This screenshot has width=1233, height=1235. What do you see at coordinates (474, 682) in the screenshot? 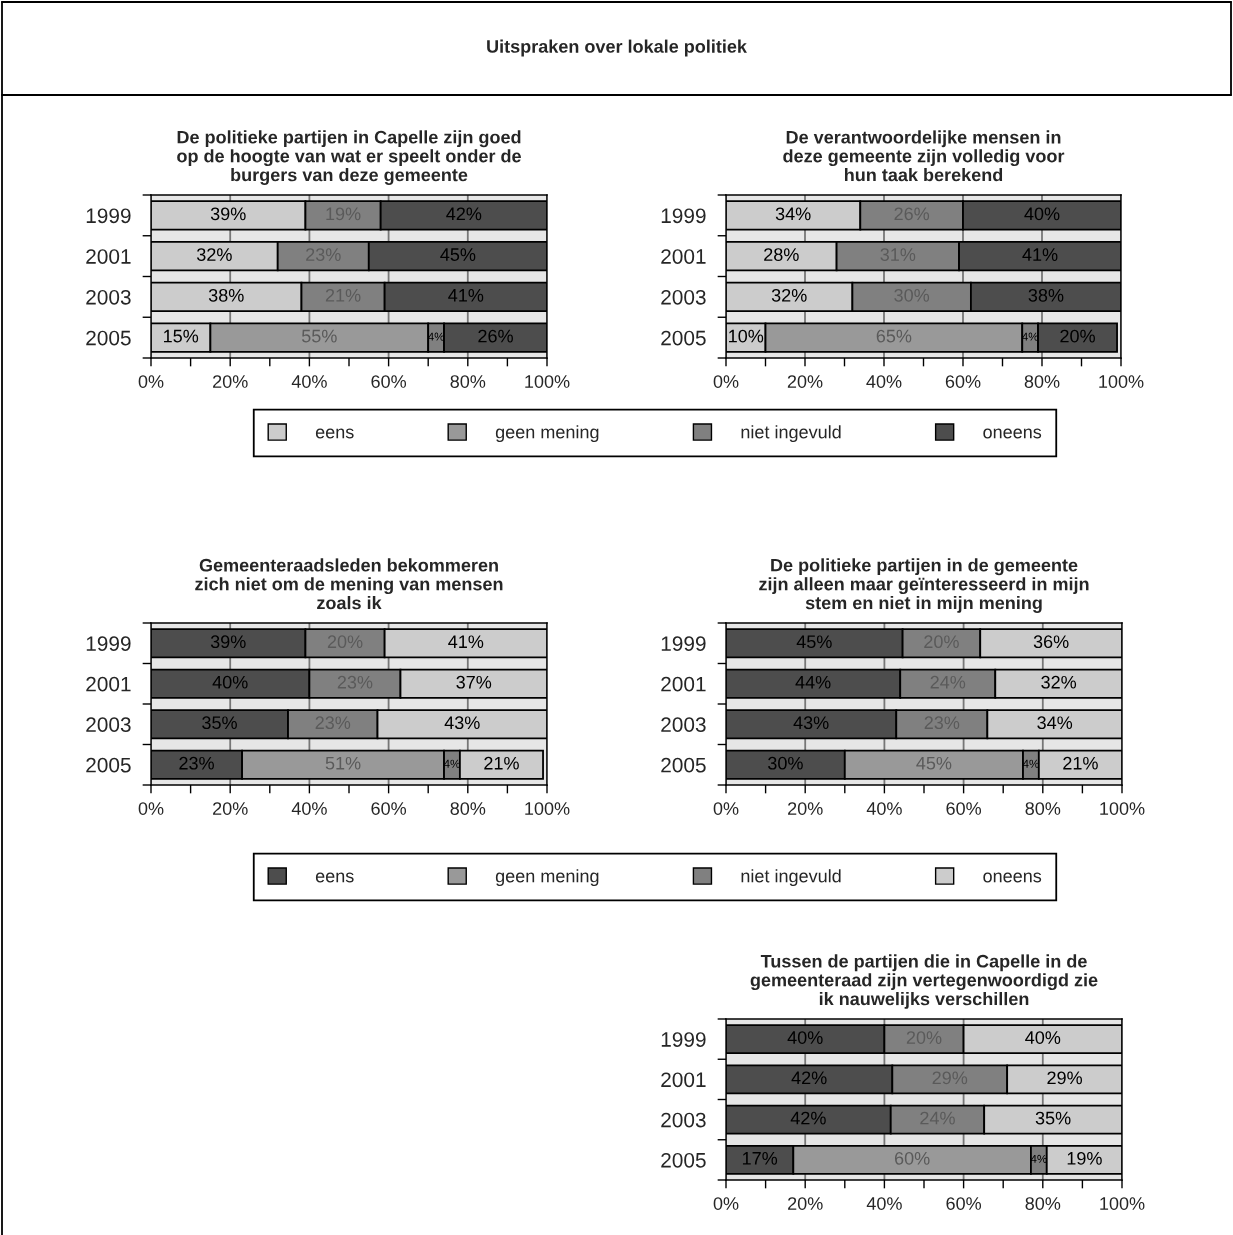
I see `data-label: 37%` at bounding box center [474, 682].